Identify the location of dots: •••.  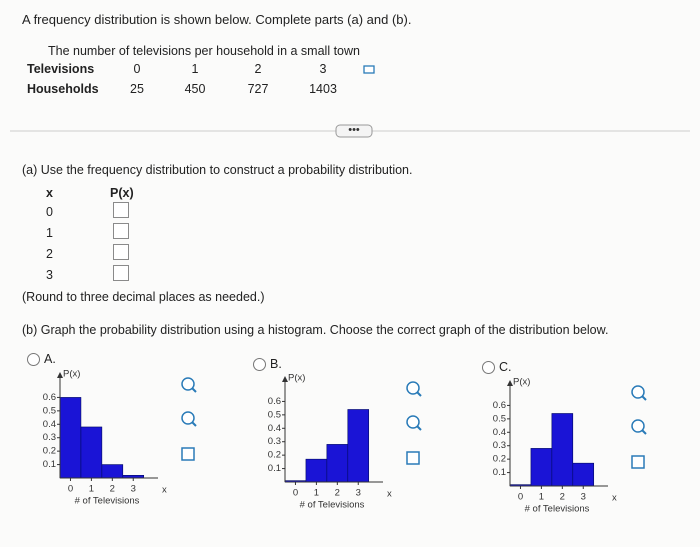
(354, 130).